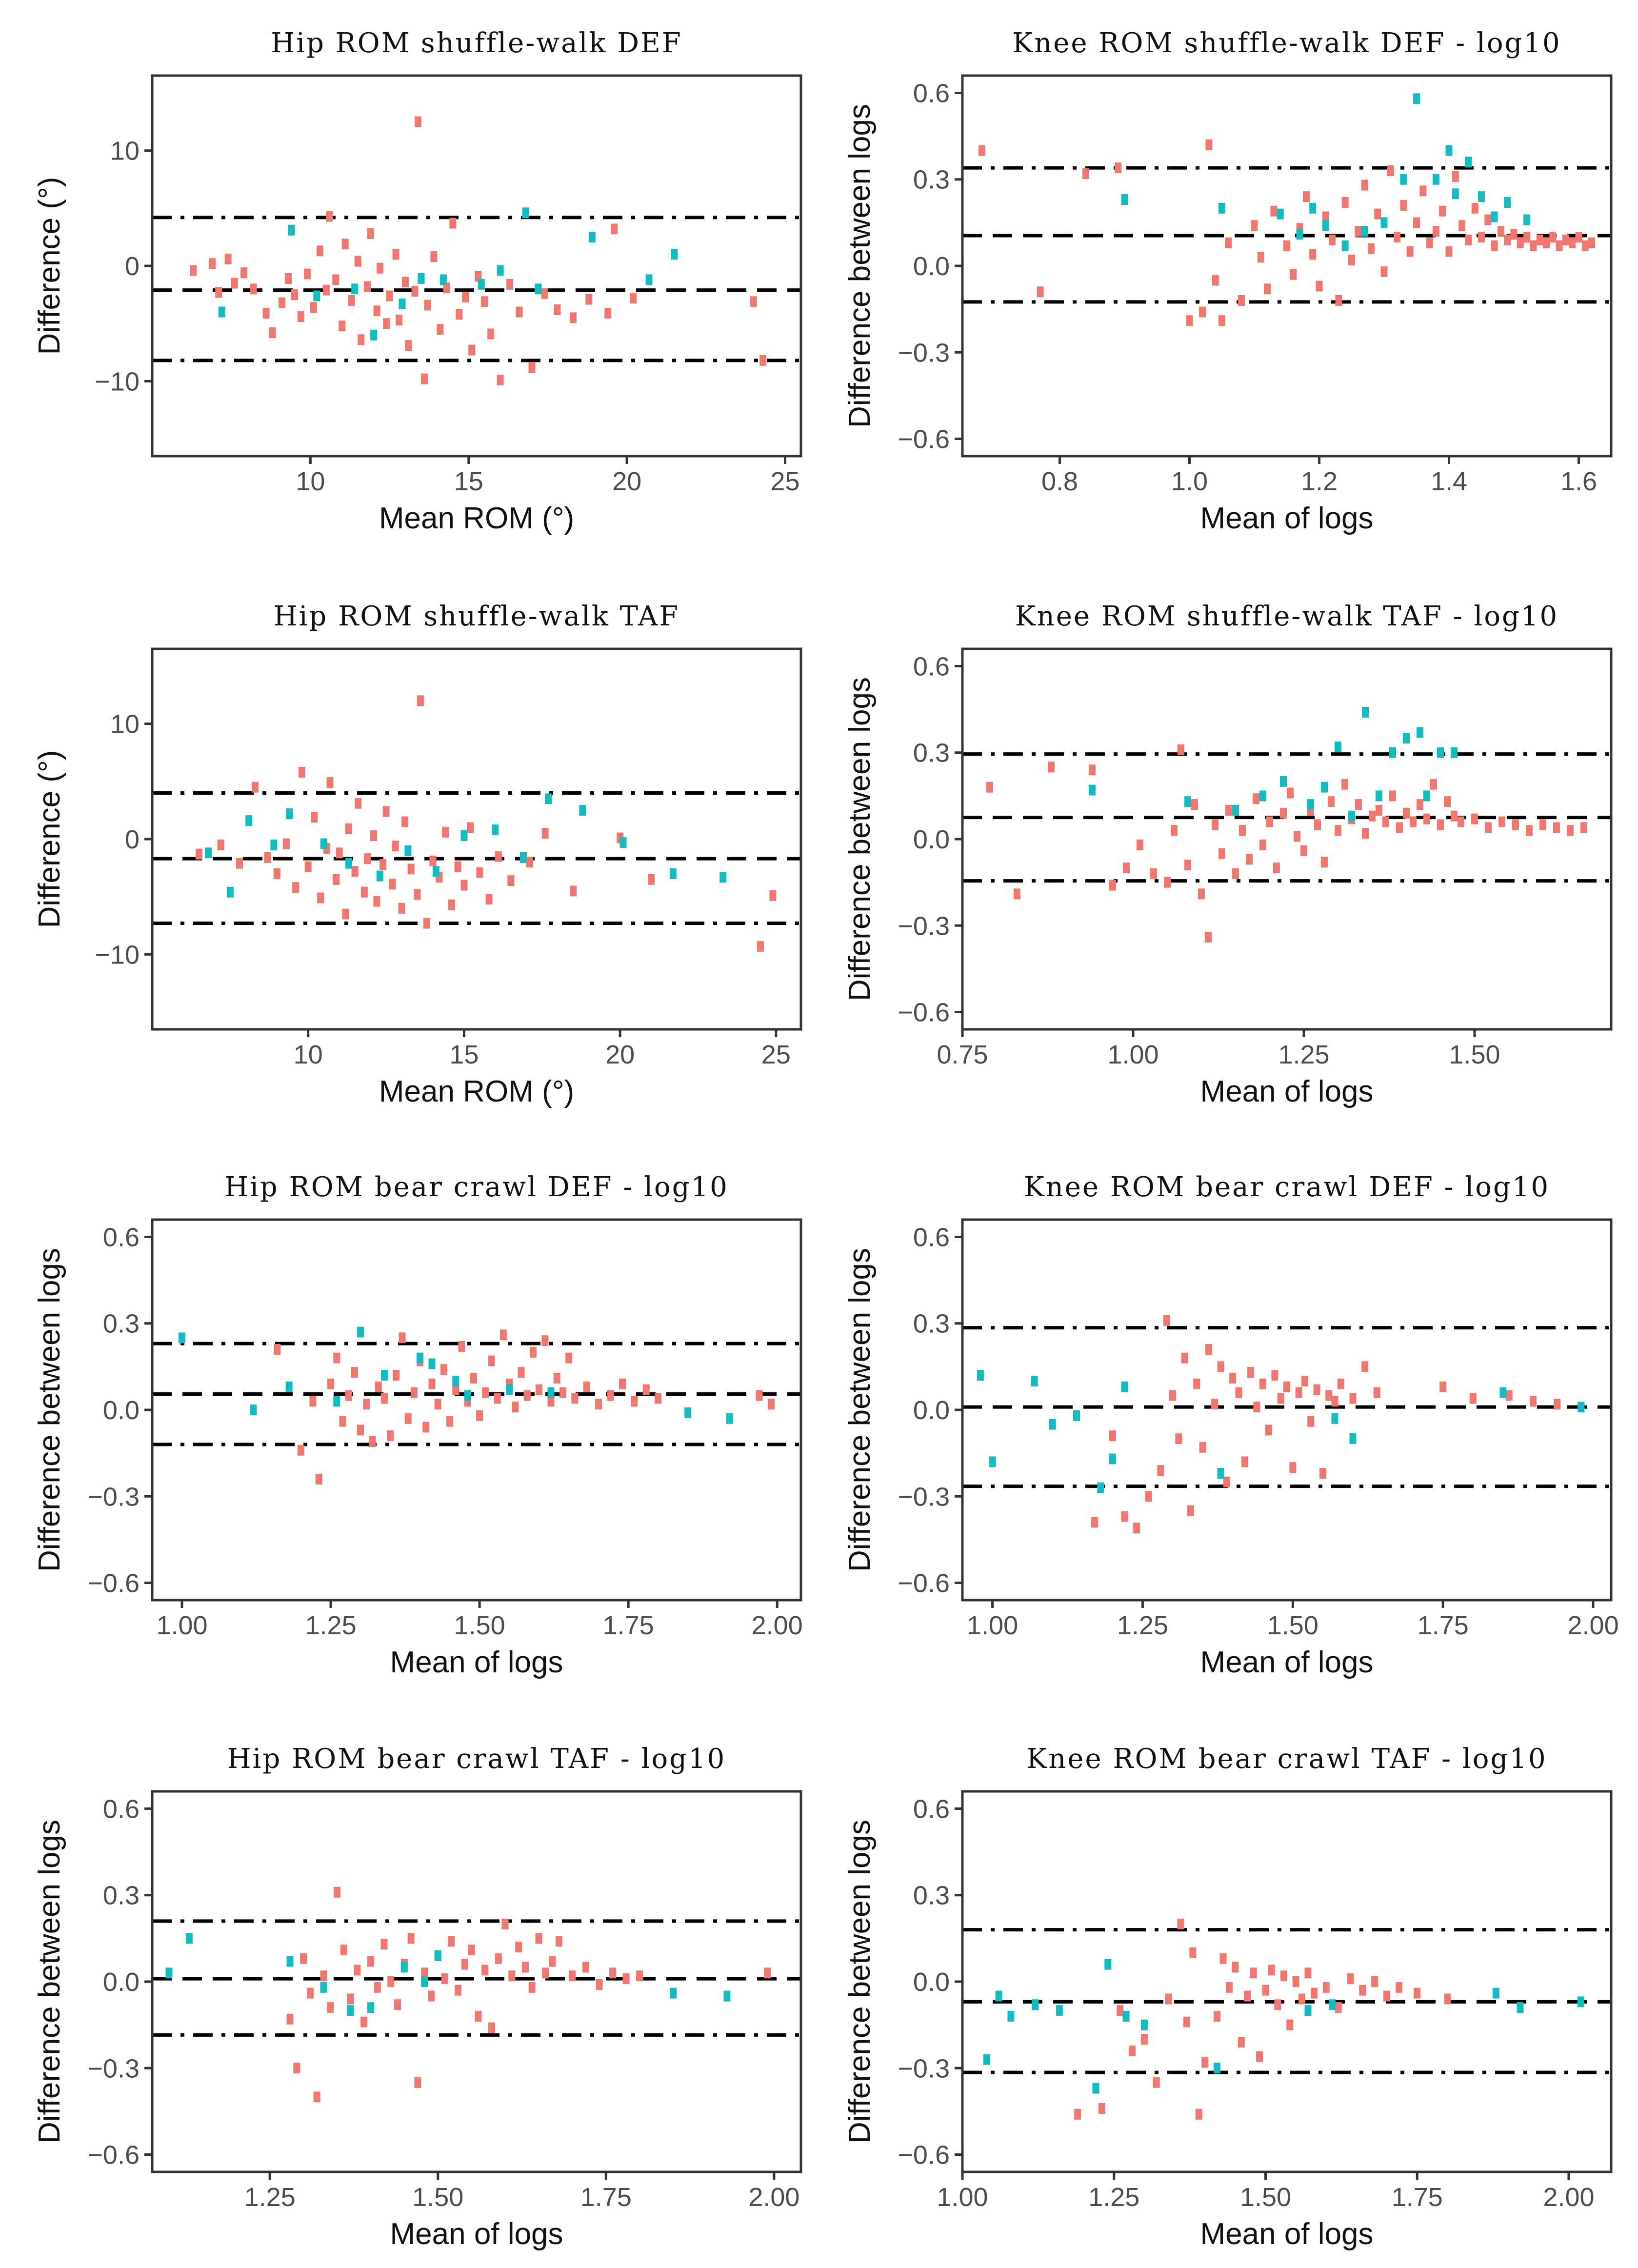  What do you see at coordinates (331, 1625) in the screenshot?
I see `x-tick-label: 1.25` at bounding box center [331, 1625].